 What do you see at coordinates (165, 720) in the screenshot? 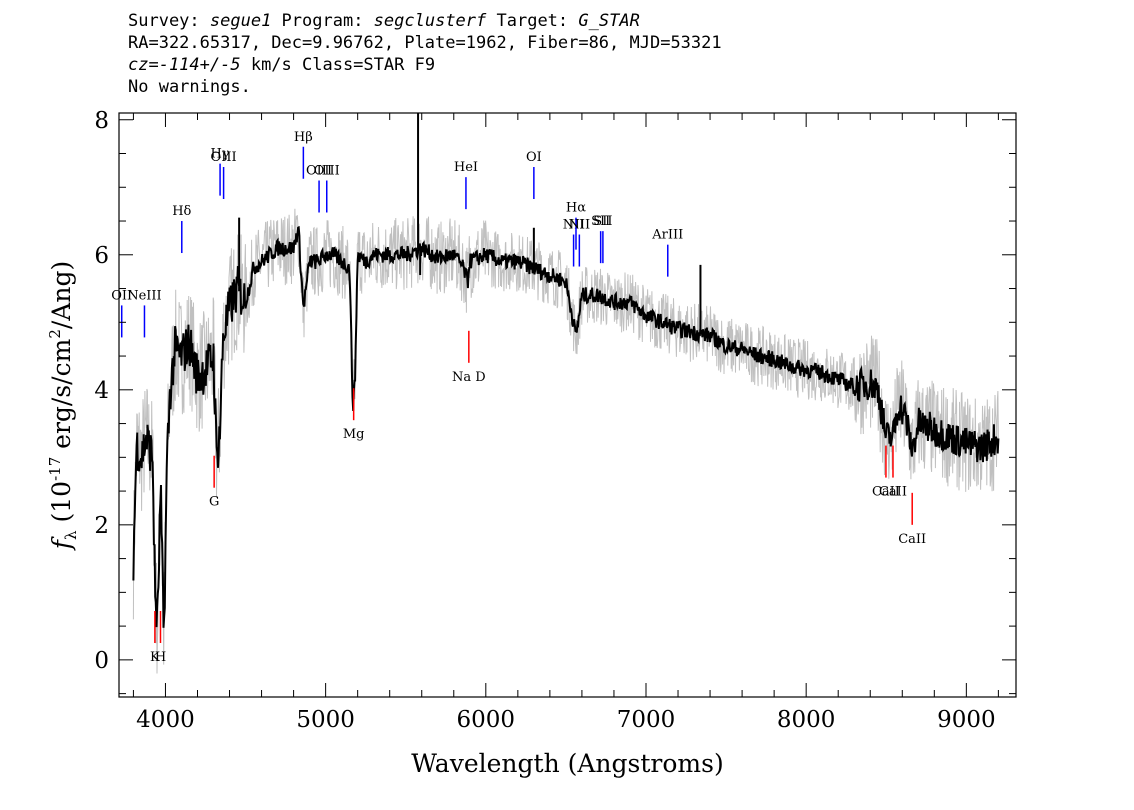
I see `x-tick-label: 4000` at bounding box center [165, 720].